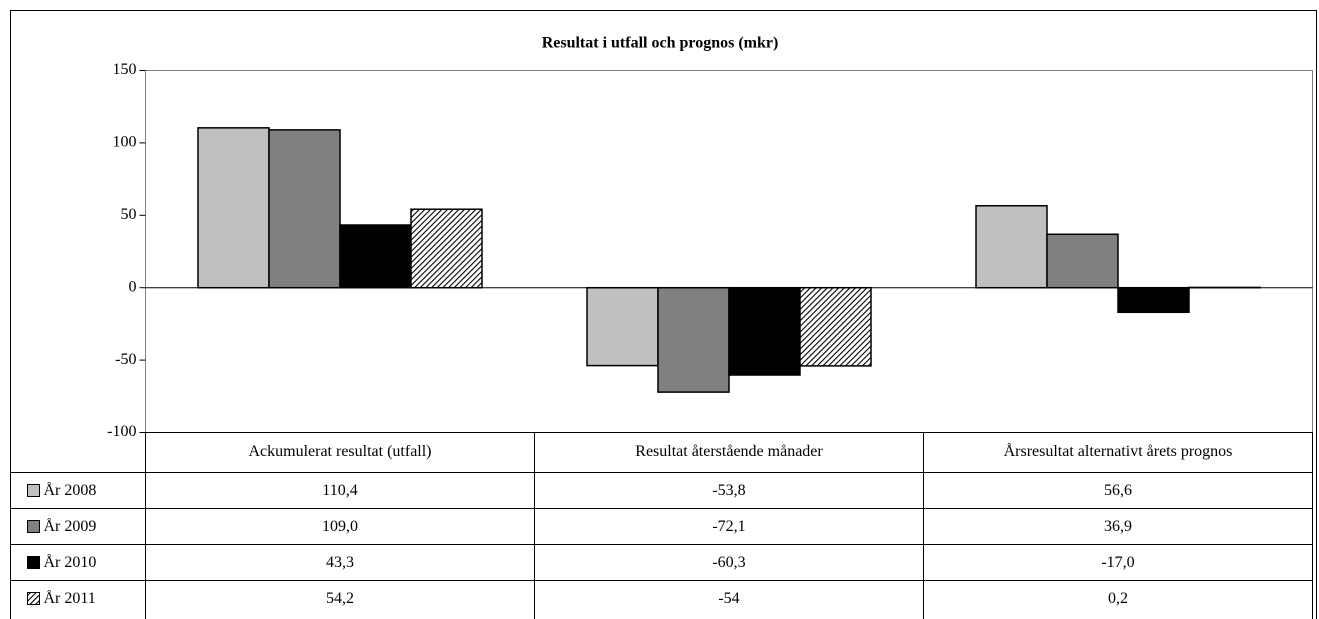 The width and height of the screenshot is (1319, 619). What do you see at coordinates (70, 562) in the screenshot?
I see `legend-label: År 2010` at bounding box center [70, 562].